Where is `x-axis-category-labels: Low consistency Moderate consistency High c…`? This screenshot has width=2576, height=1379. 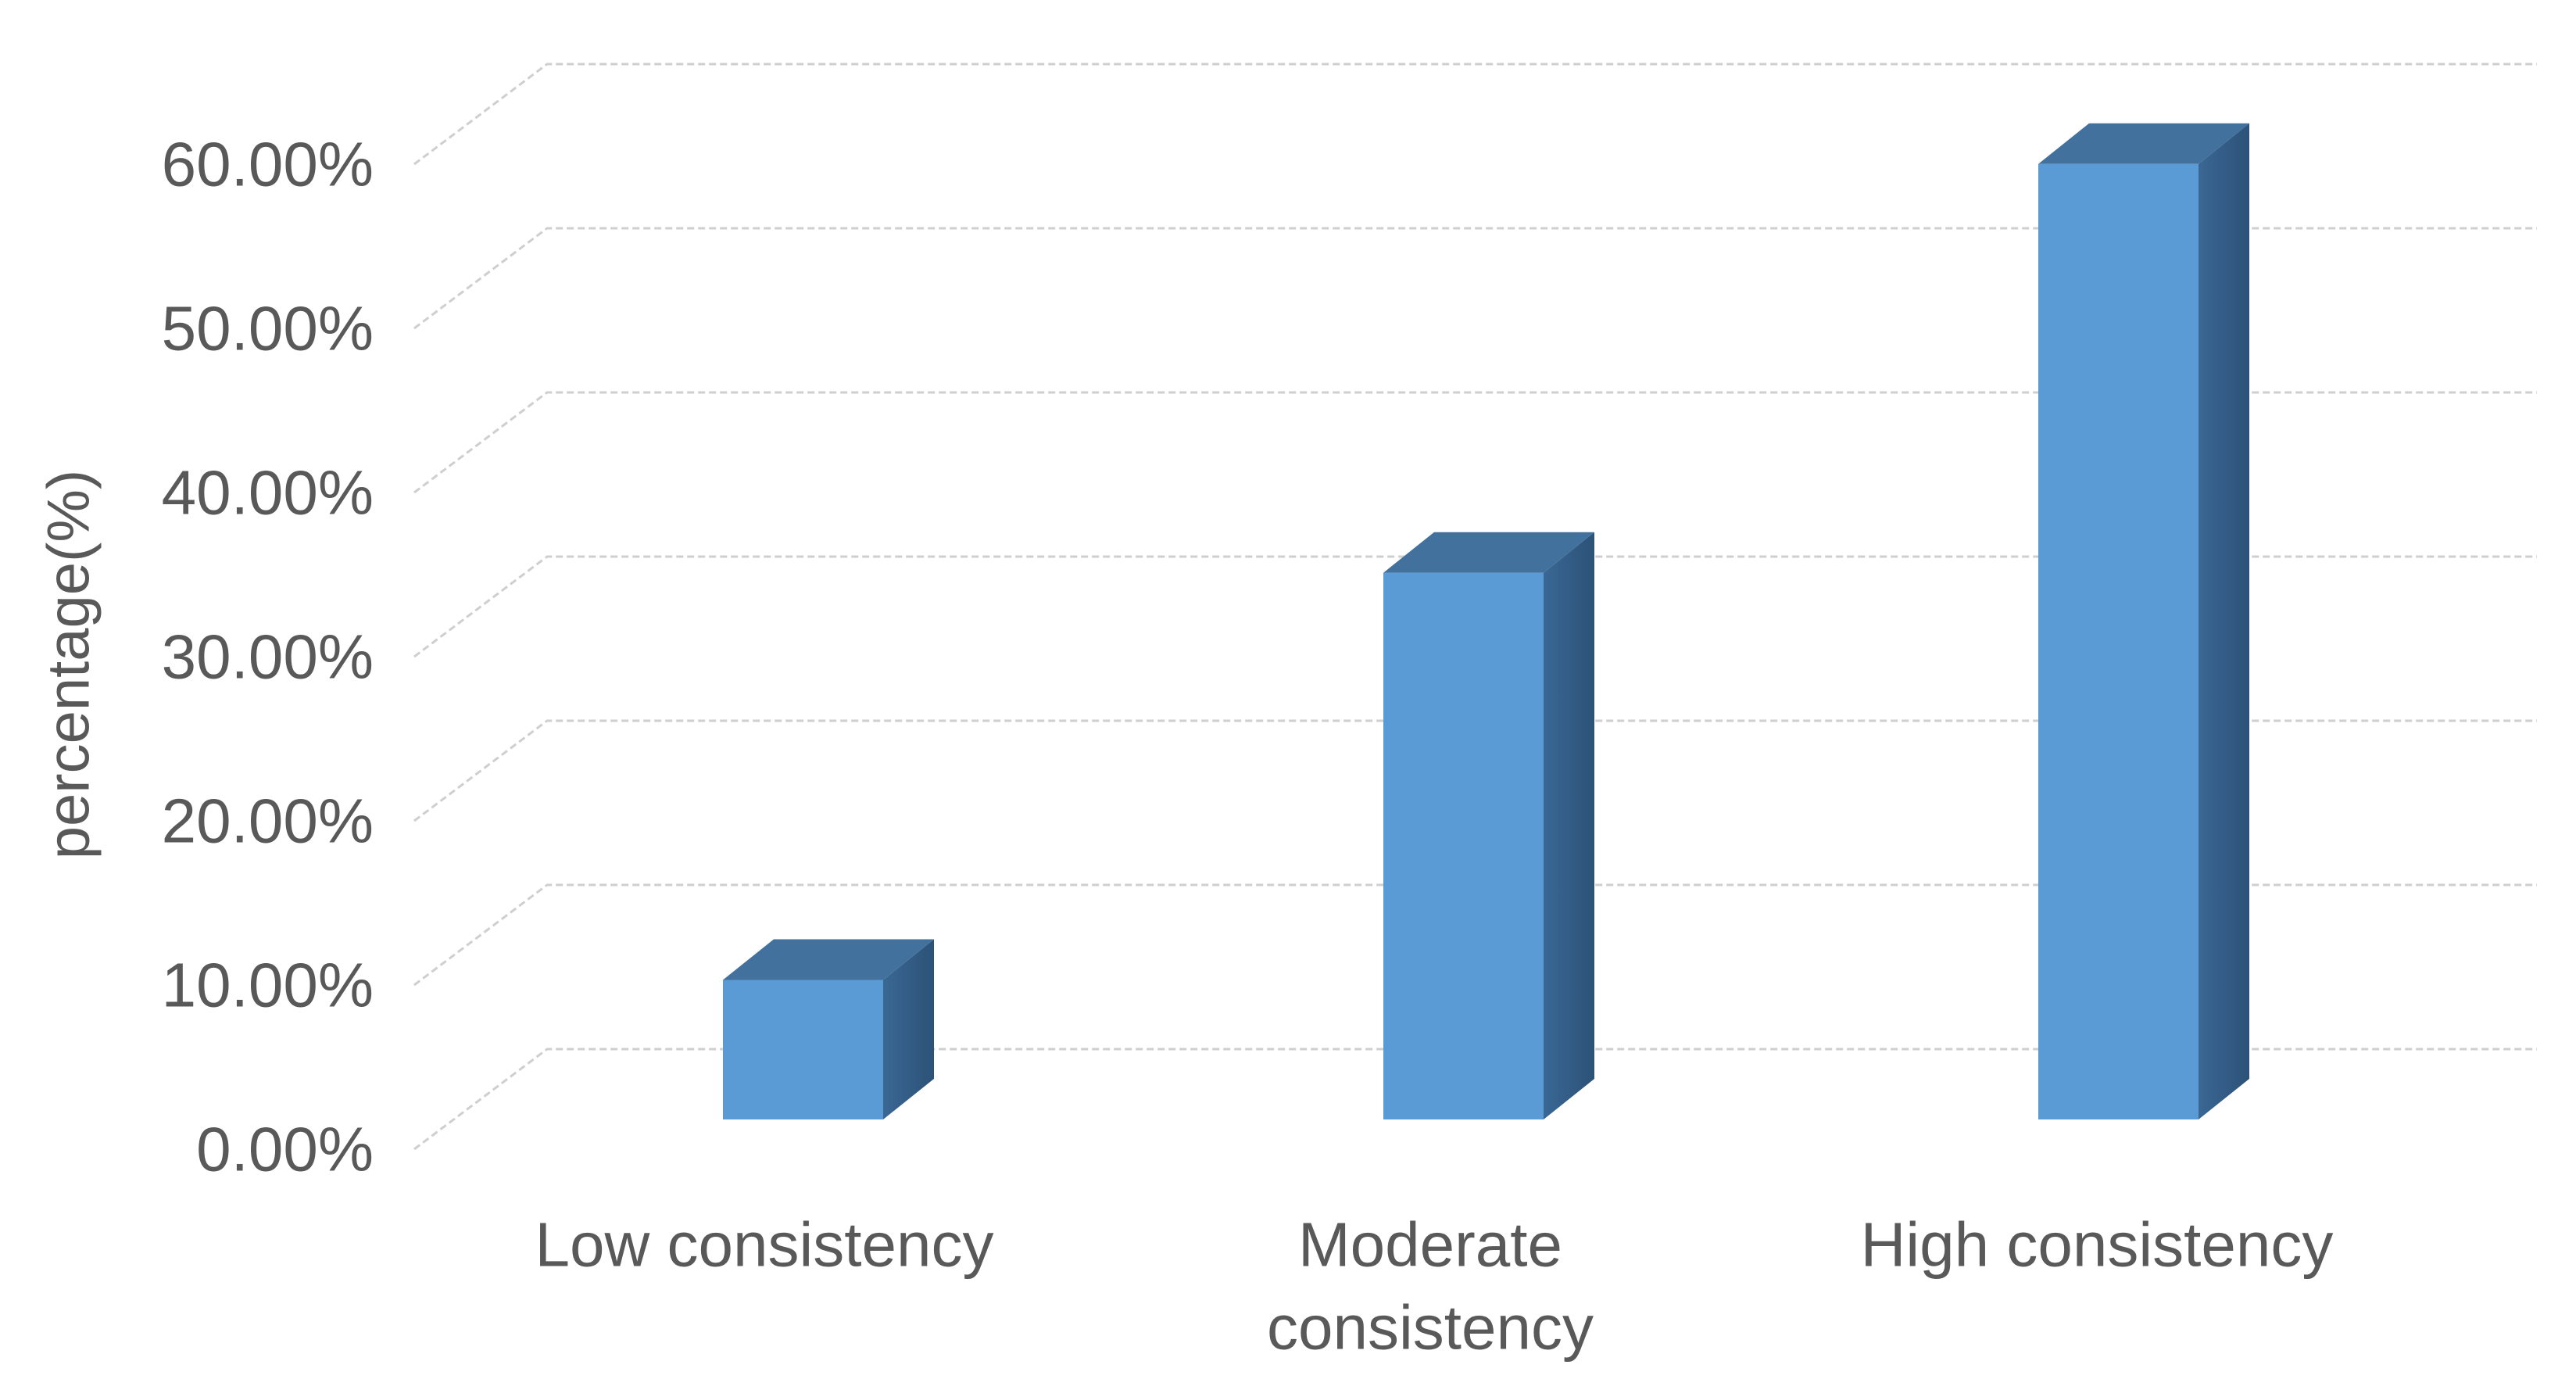
x-axis-category-labels: Low consistency Moderate consistency High c… is located at coordinates (1434, 1286).